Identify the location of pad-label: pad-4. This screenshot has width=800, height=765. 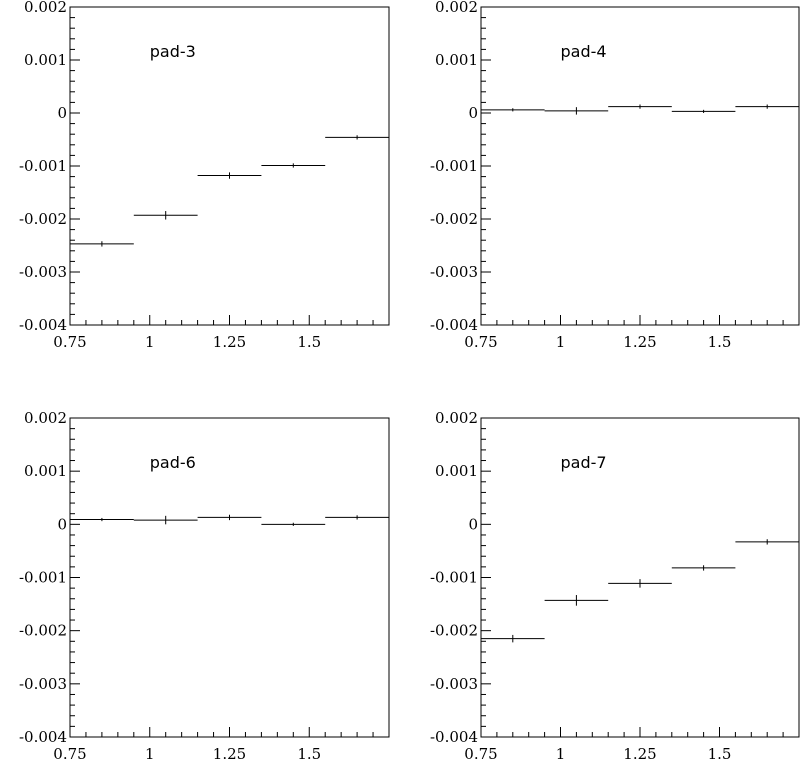
(584, 51).